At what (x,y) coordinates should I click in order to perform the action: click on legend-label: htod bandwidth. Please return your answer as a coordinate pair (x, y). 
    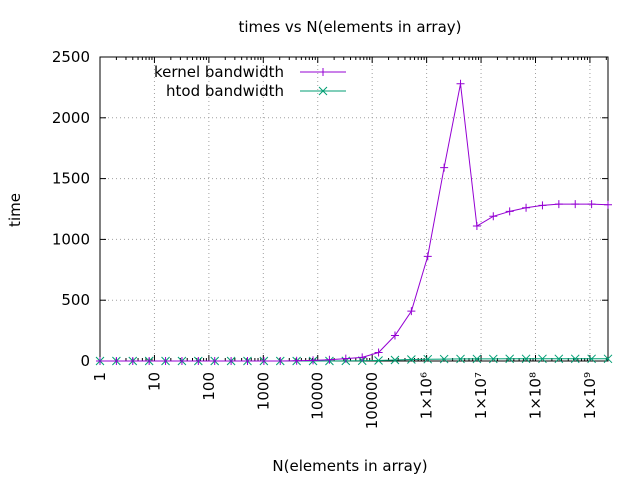
    Looking at the image, I should click on (225, 91).